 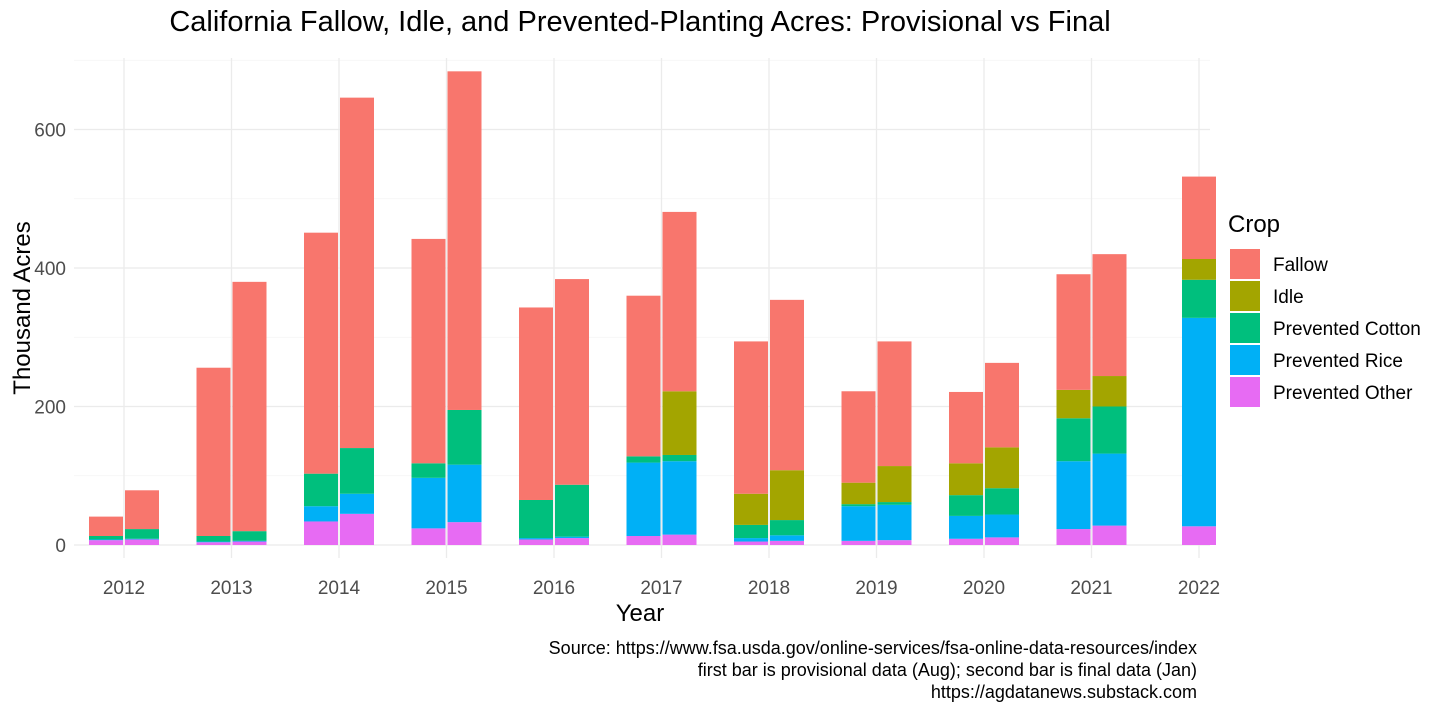 I want to click on x-tick-label: 2020, so click(x=984, y=588).